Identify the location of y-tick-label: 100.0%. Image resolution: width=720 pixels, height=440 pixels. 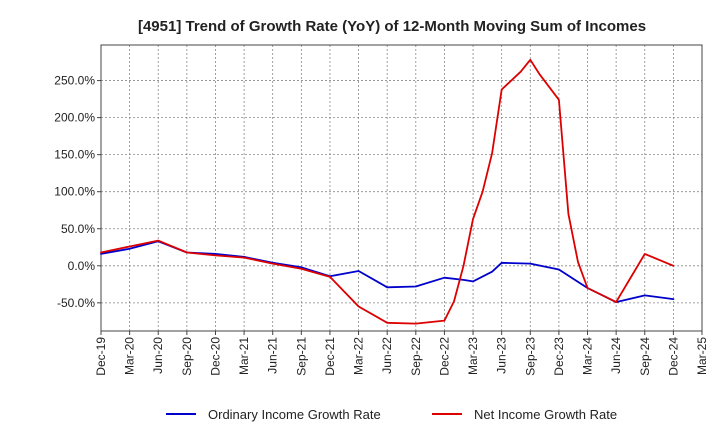
(74, 192).